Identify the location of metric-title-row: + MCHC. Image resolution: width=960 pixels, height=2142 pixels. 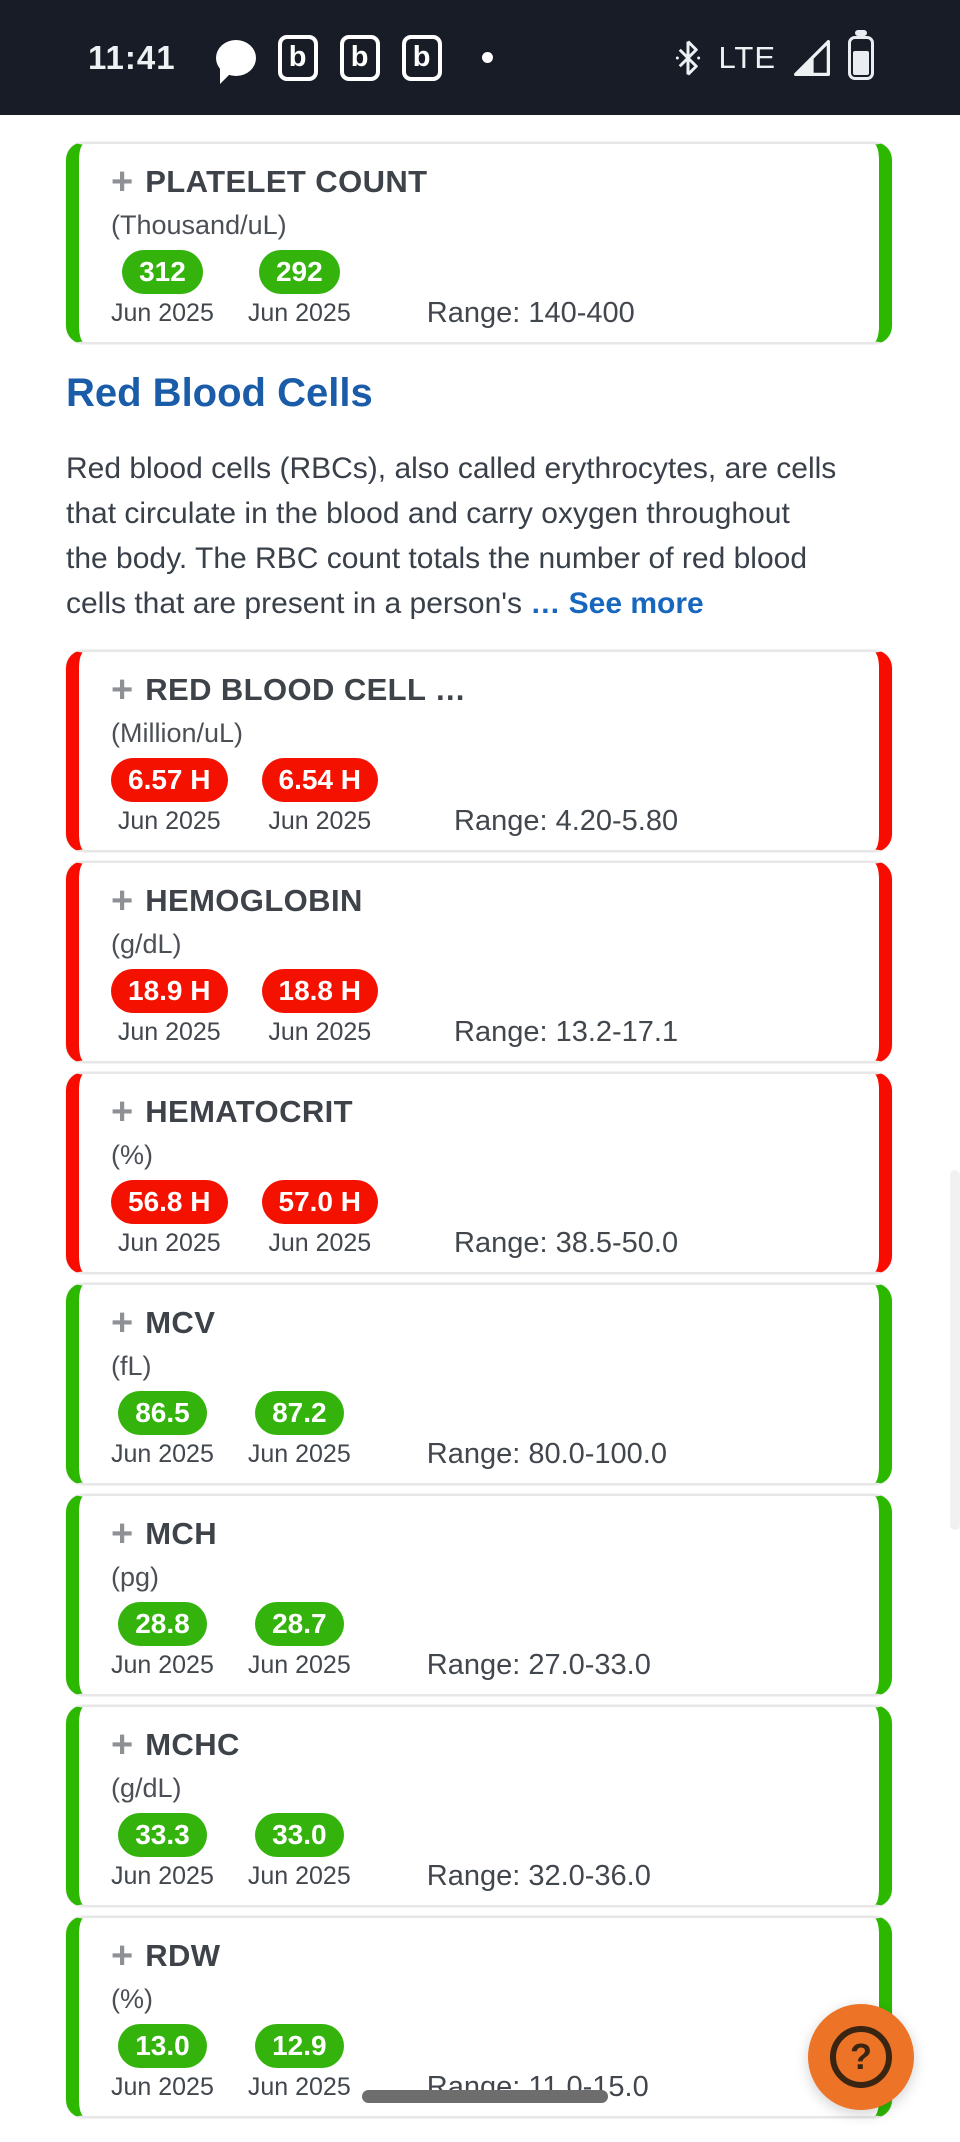
(480, 1745).